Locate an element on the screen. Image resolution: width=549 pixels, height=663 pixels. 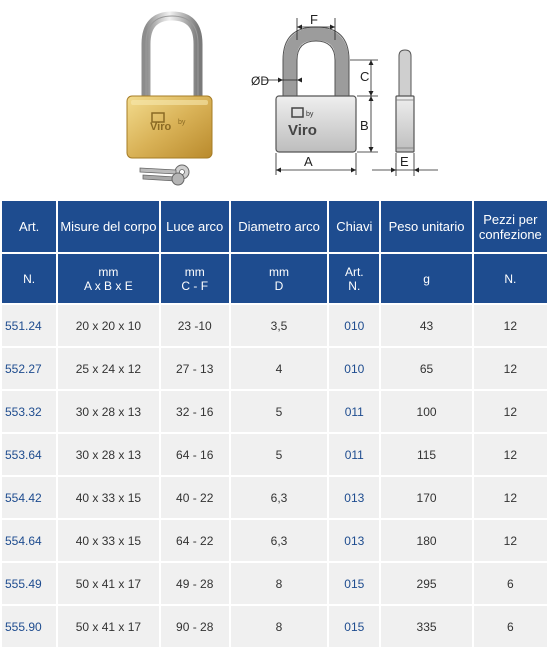
cell-diametro: 4 is located at coordinates (279, 368).